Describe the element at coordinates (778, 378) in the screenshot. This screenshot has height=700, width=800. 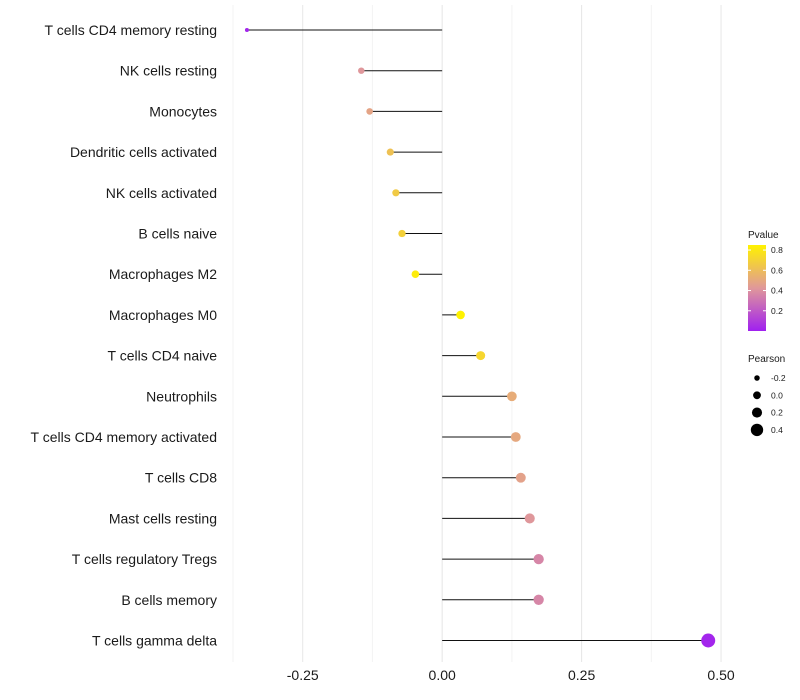
I see `pearson-legend-label: -0.2` at that location.